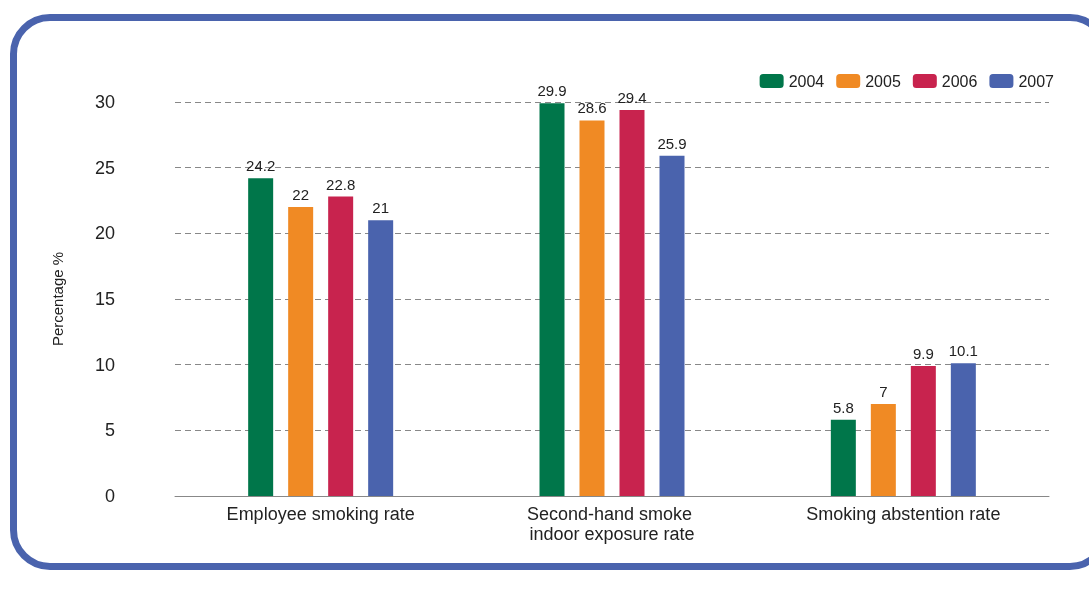 The height and width of the screenshot is (592, 1089). What do you see at coordinates (883, 392) in the screenshot?
I see `data-label: 7` at bounding box center [883, 392].